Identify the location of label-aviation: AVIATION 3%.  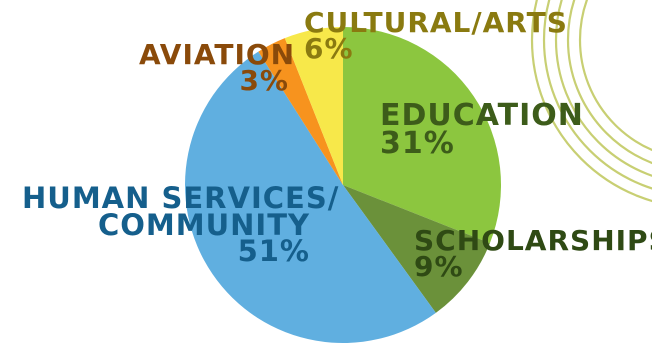
(217, 67).